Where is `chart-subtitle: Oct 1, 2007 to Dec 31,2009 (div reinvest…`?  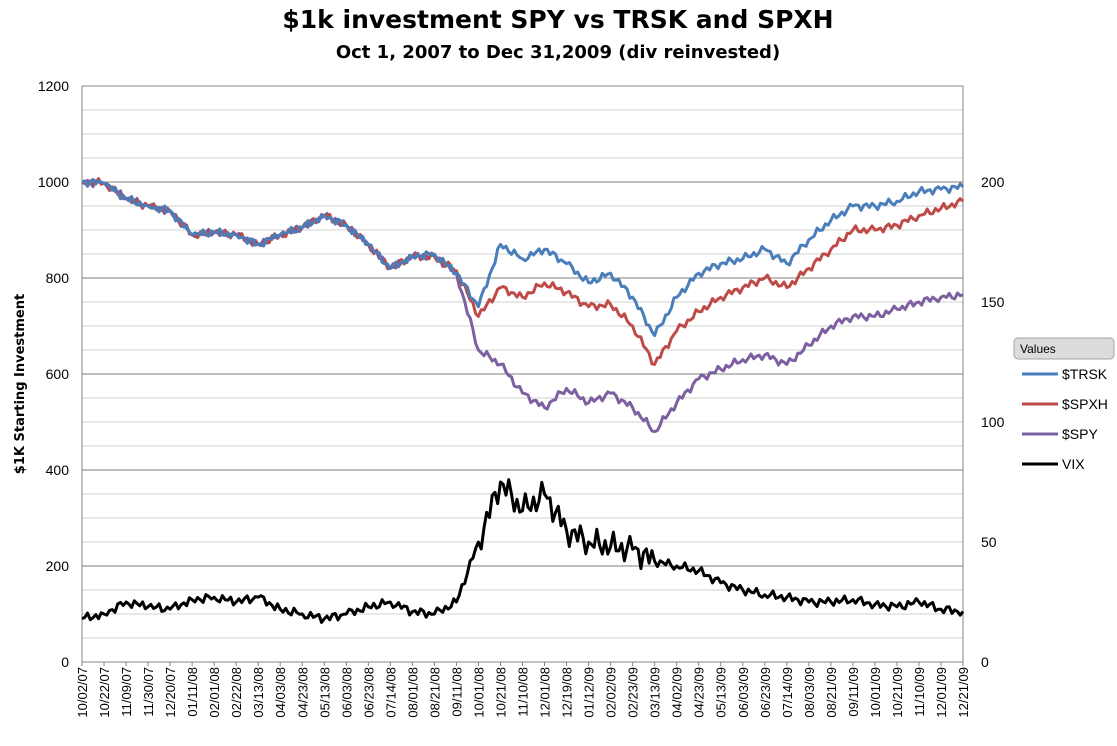
chart-subtitle: Oct 1, 2007 to Dec 31,2009 (div reinvest… is located at coordinates (558, 52).